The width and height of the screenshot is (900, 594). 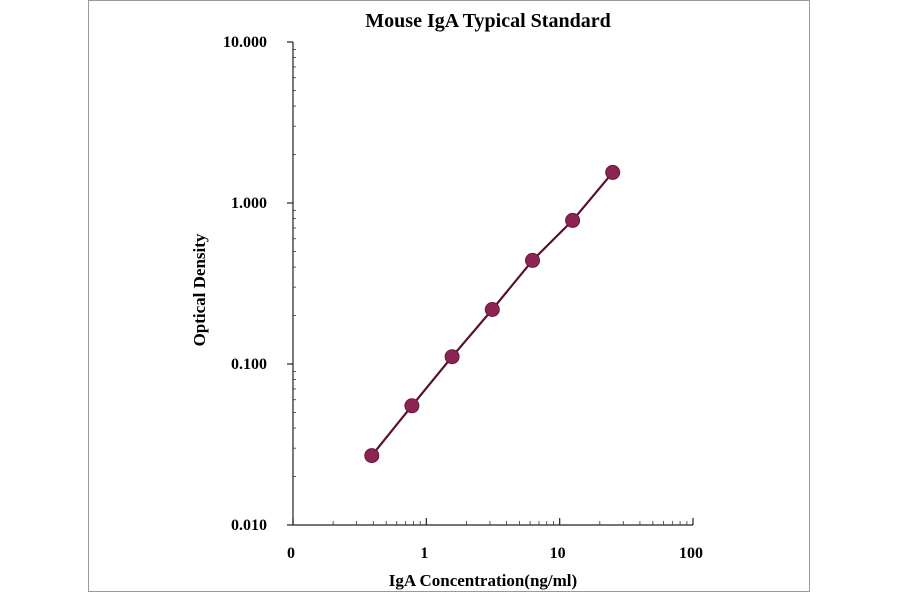 I want to click on y-axis-label: Optical Density, so click(x=199, y=289).